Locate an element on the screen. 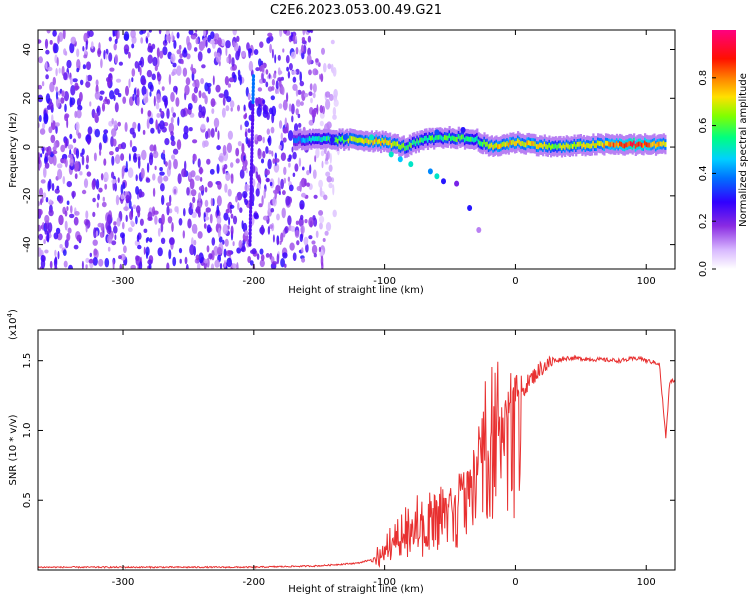 The image size is (750, 600). y-tick-label: 1.0 is located at coordinates (27, 431).